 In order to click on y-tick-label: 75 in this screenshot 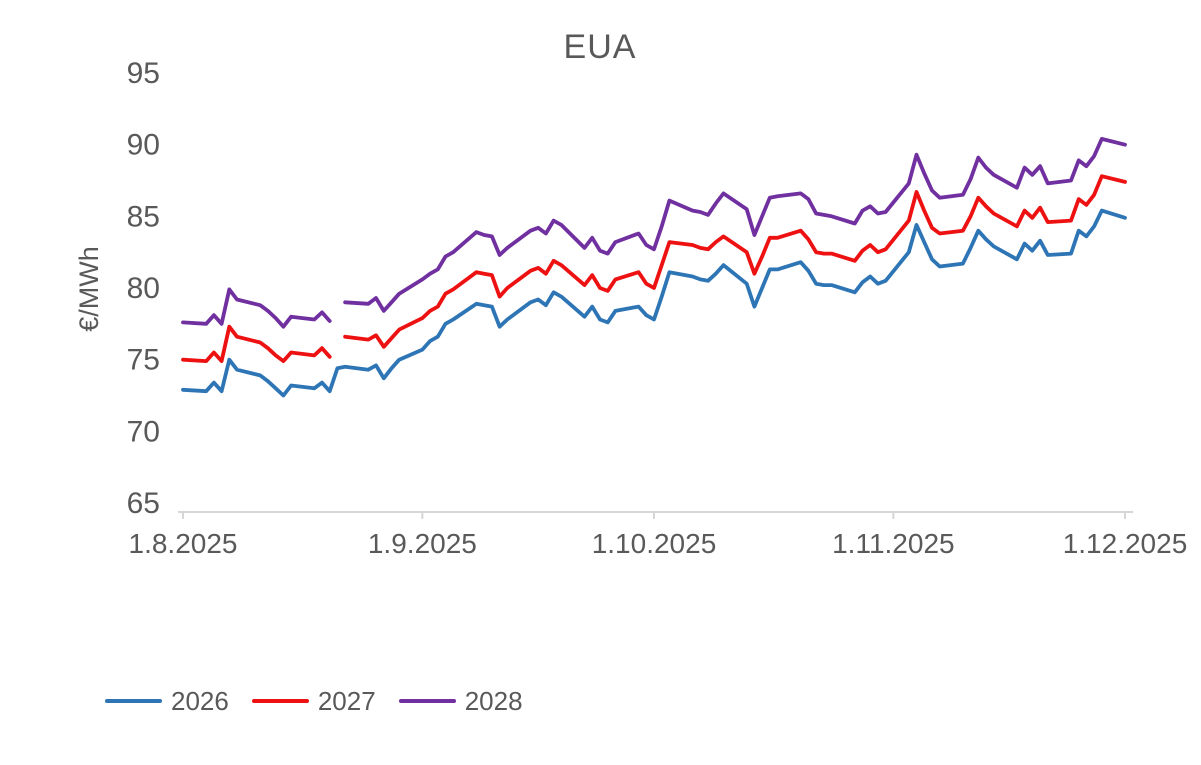, I will do `click(143, 360)`.